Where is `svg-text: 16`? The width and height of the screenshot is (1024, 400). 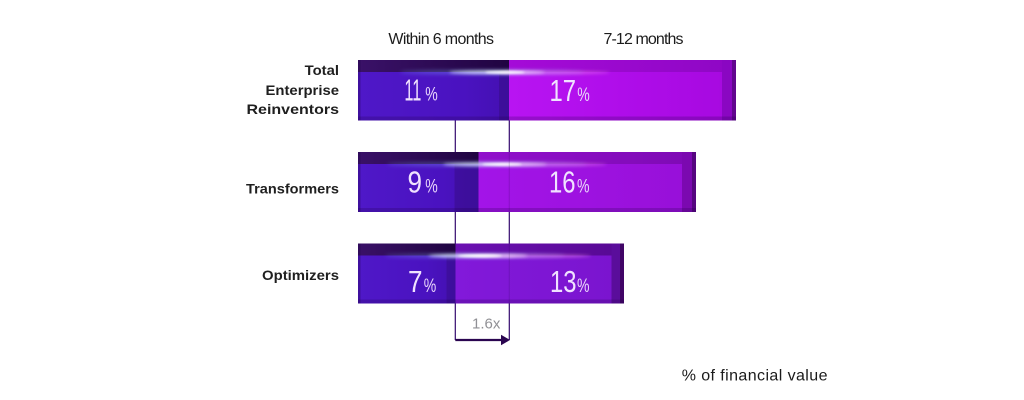
svg-text: 16 is located at coordinates (562, 181).